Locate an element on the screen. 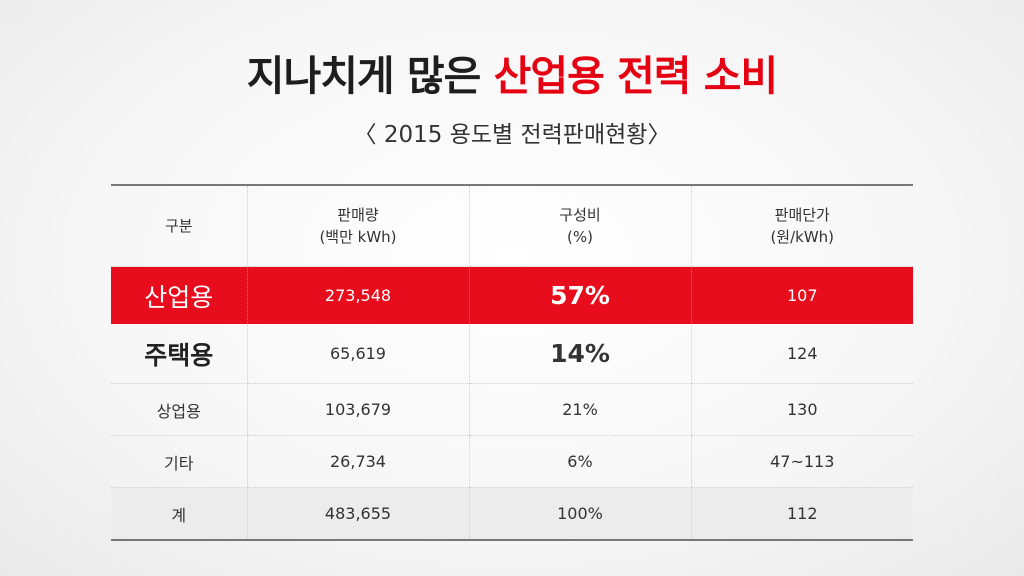 This screenshot has width=1024, height=576. title-main: 지나치게 많은 is located at coordinates (370, 76).